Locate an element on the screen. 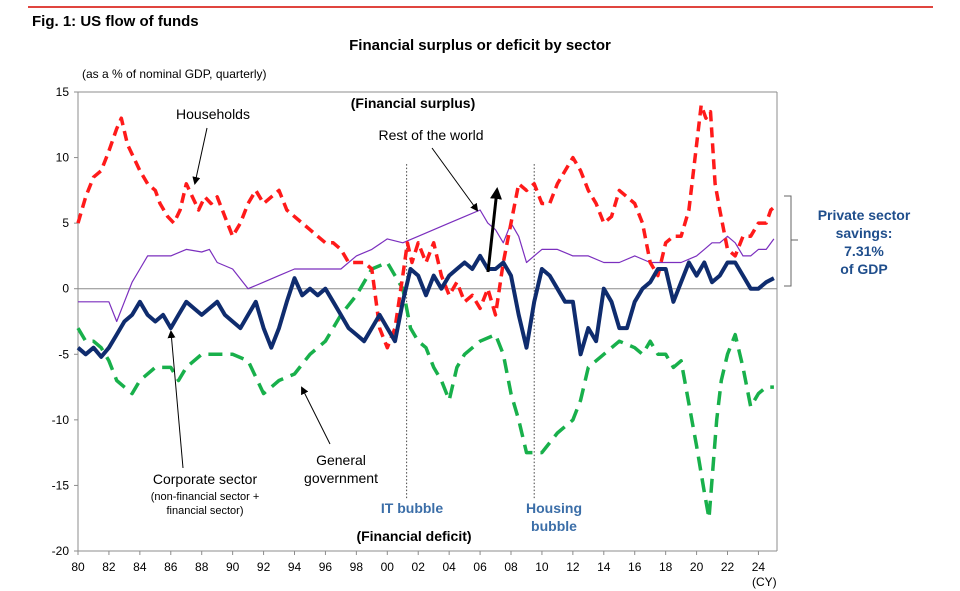 This screenshot has width=960, height=591. y-tick-label: 0 is located at coordinates (65, 289).